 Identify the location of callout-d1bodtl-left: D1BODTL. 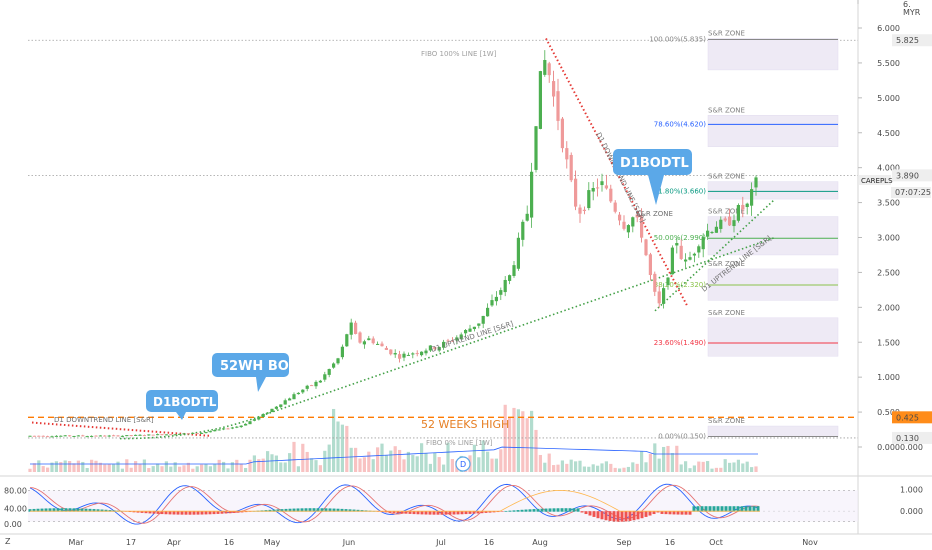
(182, 405).